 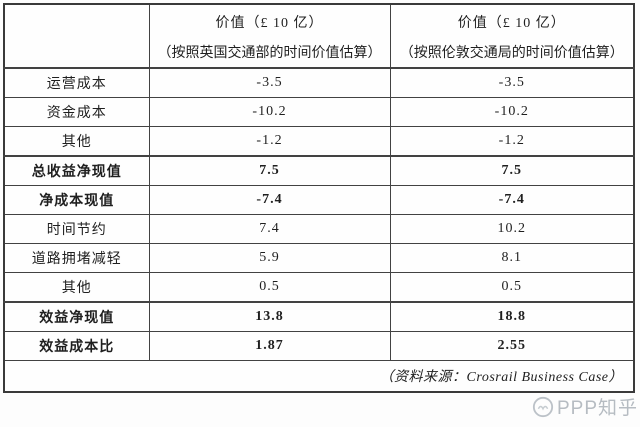 I want to click on row-label: 资金成本, so click(x=76, y=112).